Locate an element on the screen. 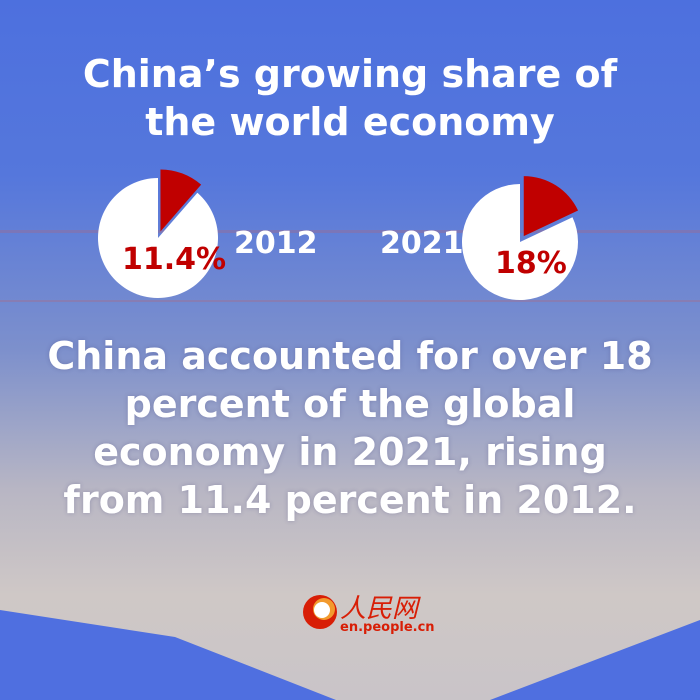 The width and height of the screenshot is (700, 700). body-line: from 11.4 percent in 2012. is located at coordinates (350, 500).